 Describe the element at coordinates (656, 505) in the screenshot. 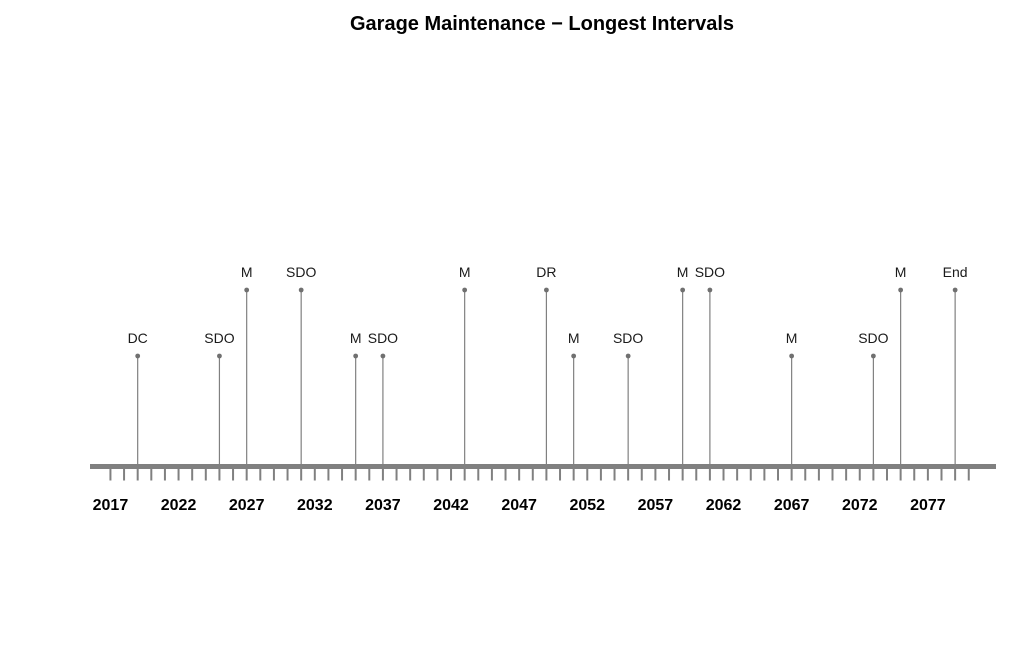

I see `x-tick-label: 2057` at that location.